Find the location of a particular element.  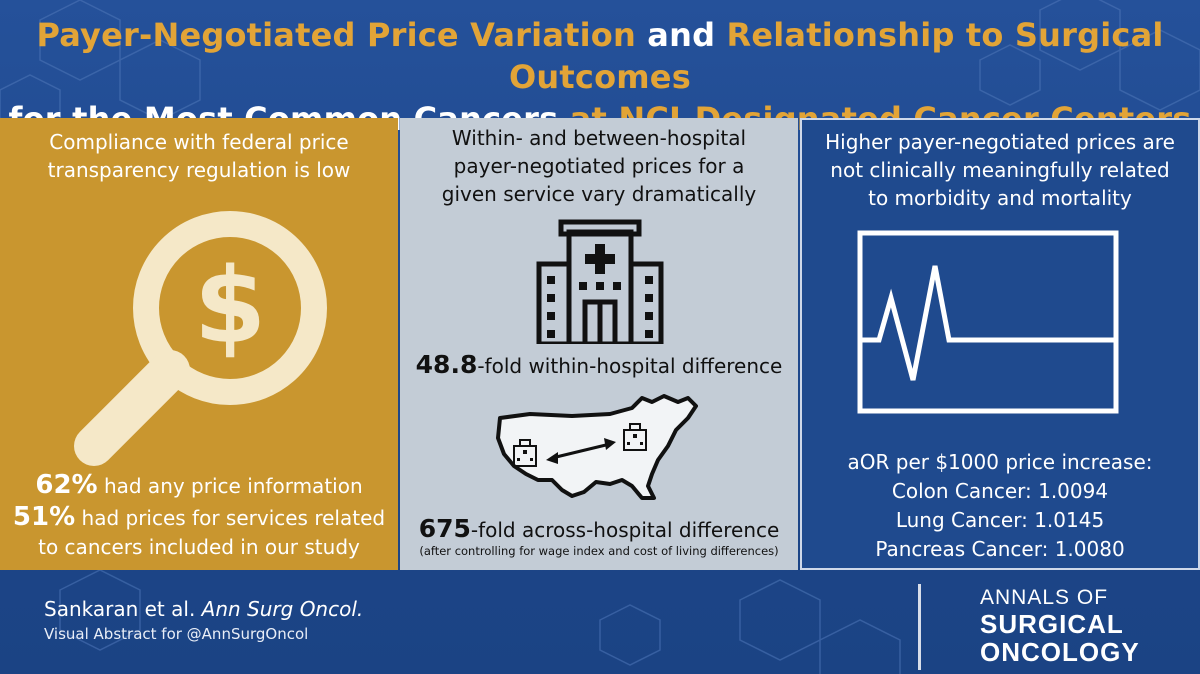

citation-authors: Sankaran et al. is located at coordinates (123, 609).